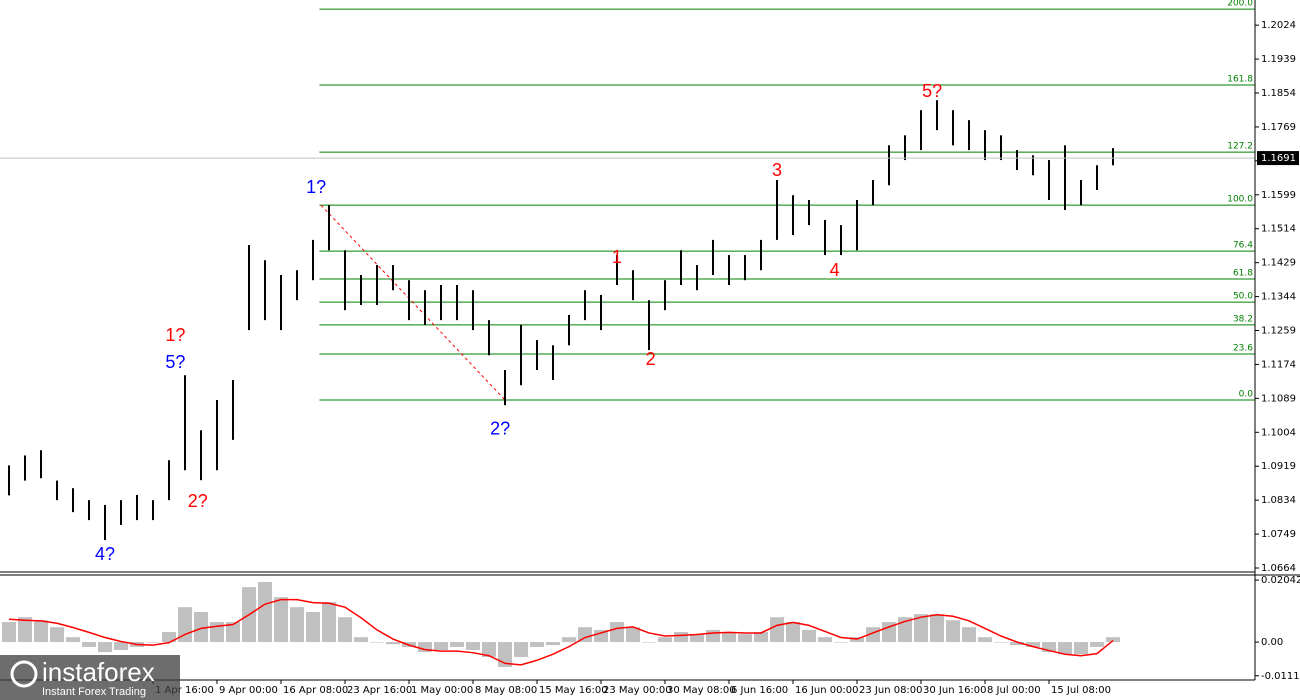 Image resolution: width=1300 pixels, height=700 pixels. I want to click on x-tick-label: 15 Jul 08:00, so click(1081, 690).